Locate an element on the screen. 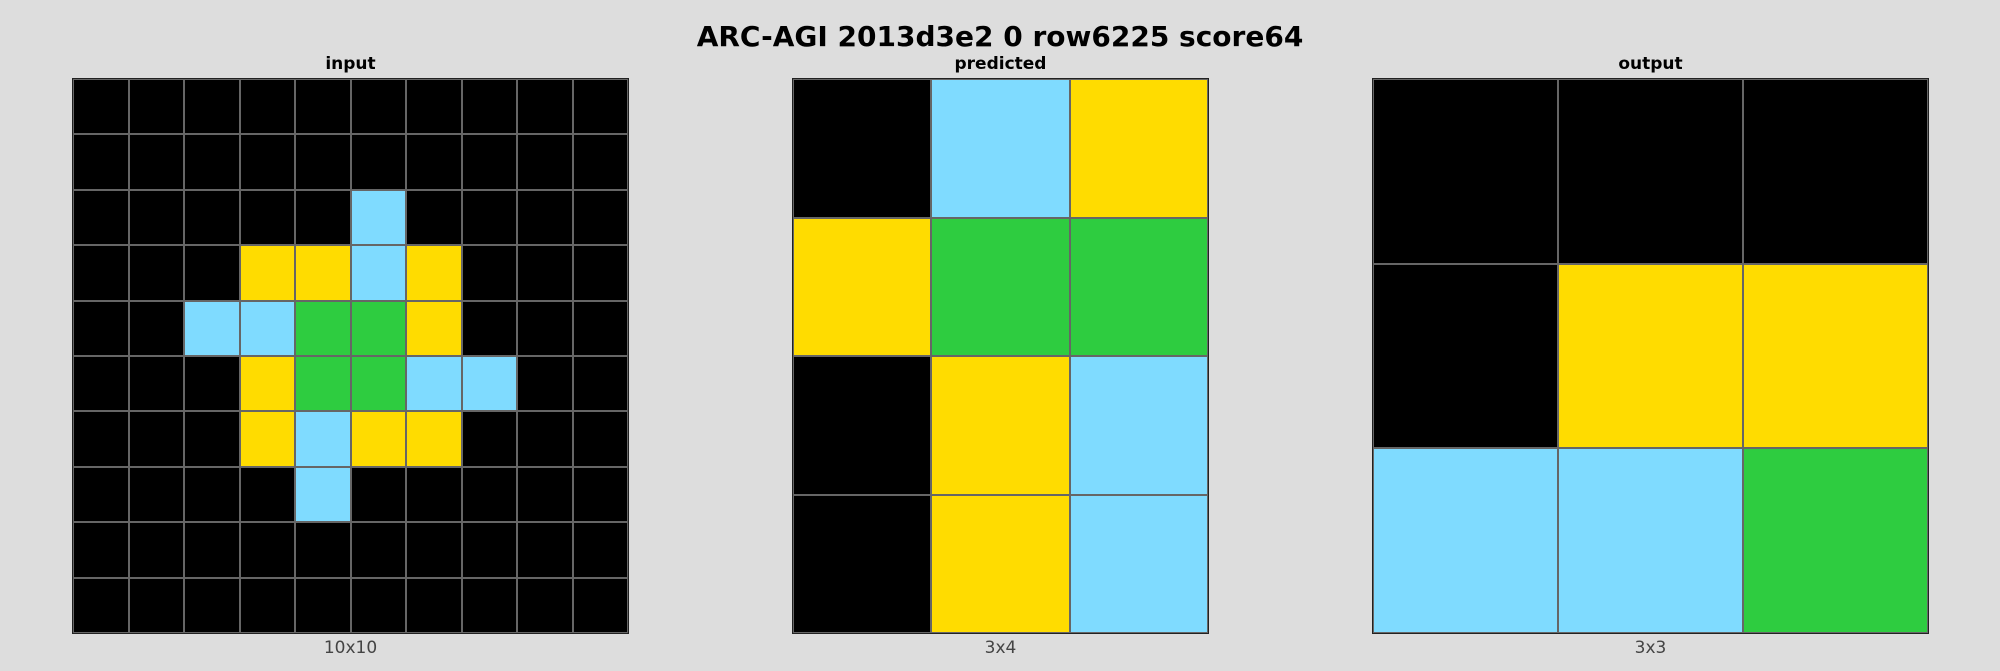 This screenshot has width=2000, height=671. input-cell-r5-c9 is located at coordinates (600, 384).